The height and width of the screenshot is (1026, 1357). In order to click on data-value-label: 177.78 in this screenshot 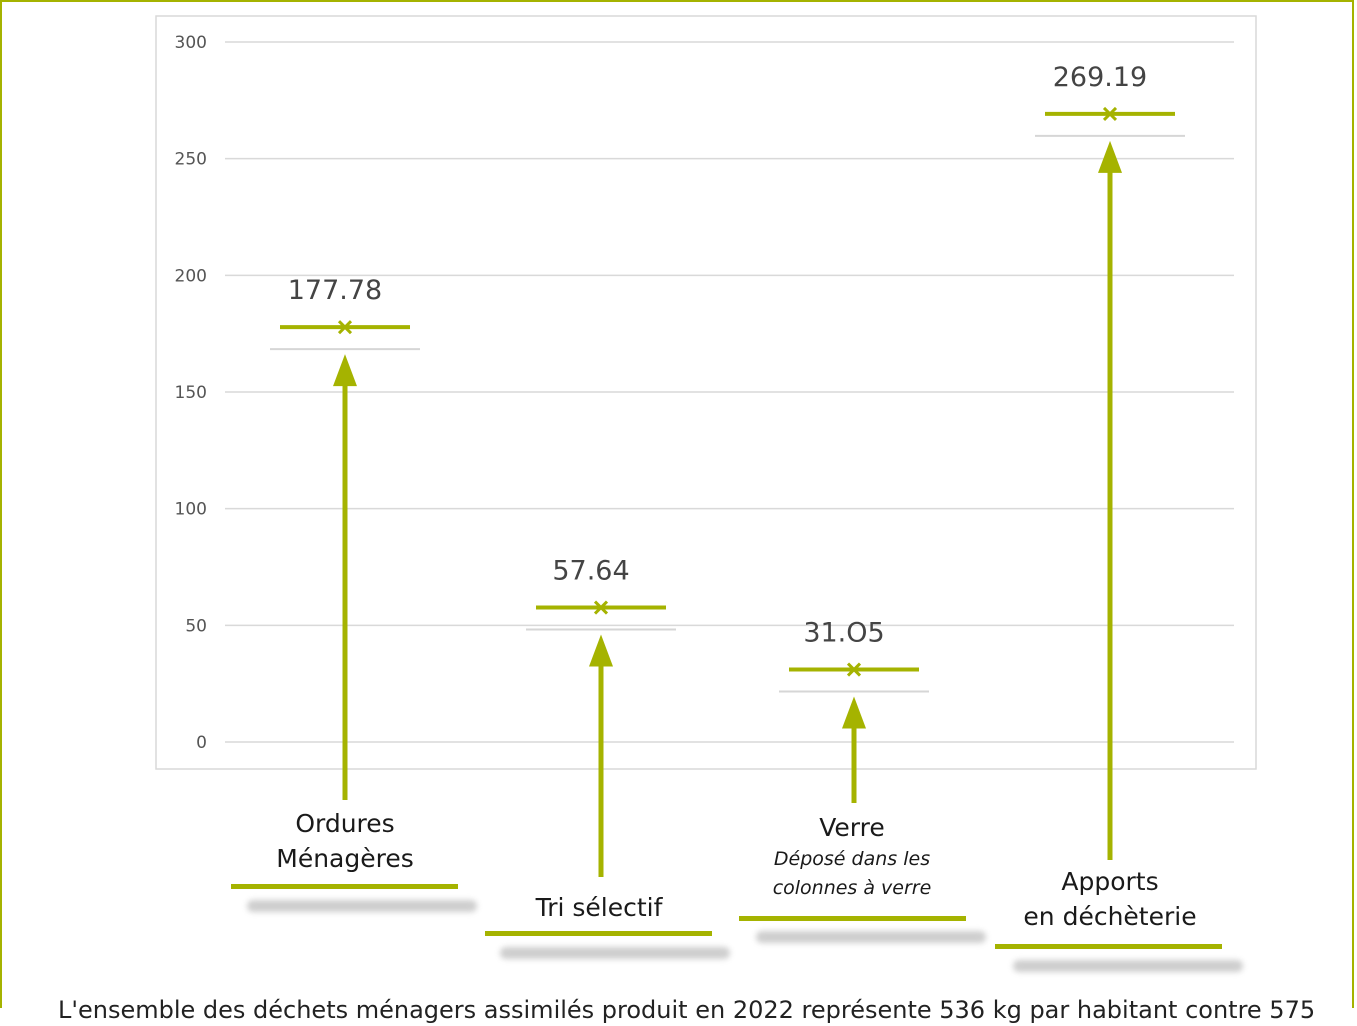, I will do `click(335, 290)`.